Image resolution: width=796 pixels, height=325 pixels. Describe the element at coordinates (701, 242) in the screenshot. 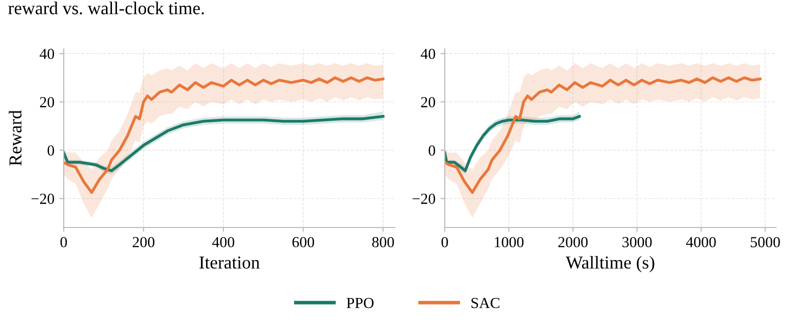

I see `x-tick-label: 4000` at that location.